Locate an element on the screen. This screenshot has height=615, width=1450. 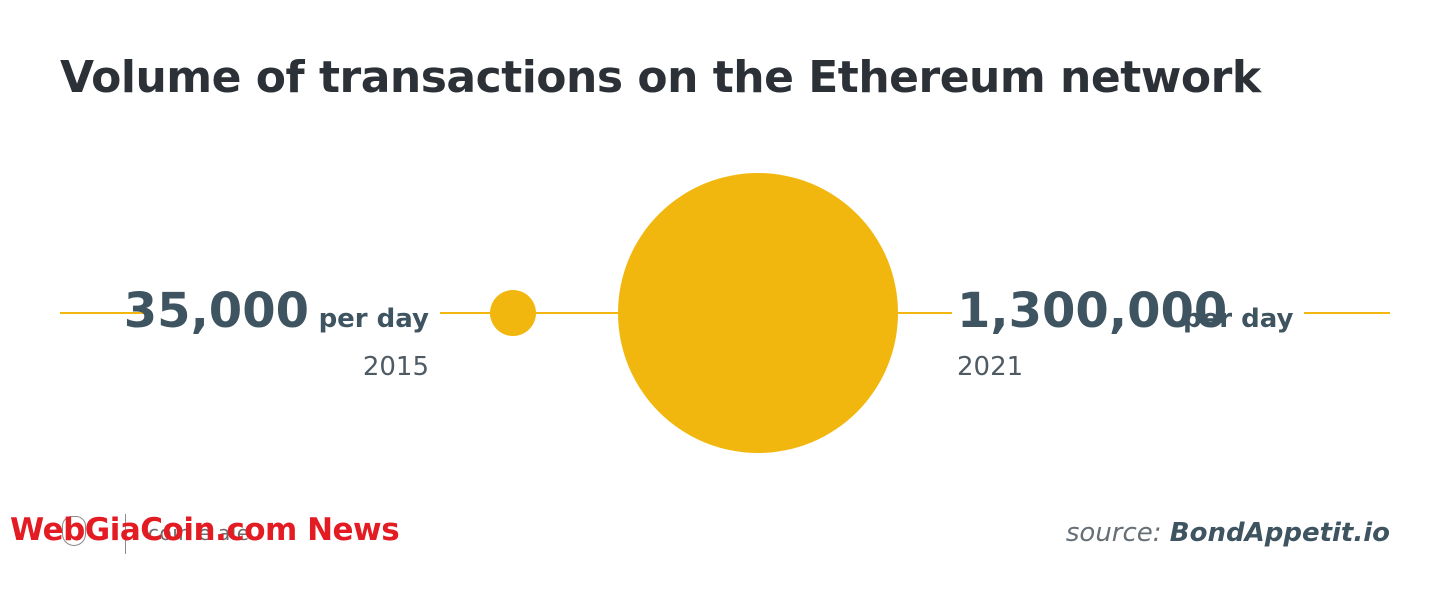
unit-label-2021: per day is located at coordinates (1238, 319).